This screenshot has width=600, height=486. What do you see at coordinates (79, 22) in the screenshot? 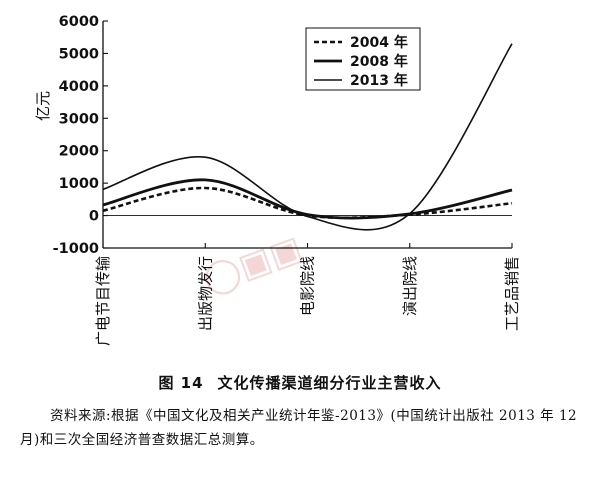
I see `y-tick-label: 6000` at bounding box center [79, 22].